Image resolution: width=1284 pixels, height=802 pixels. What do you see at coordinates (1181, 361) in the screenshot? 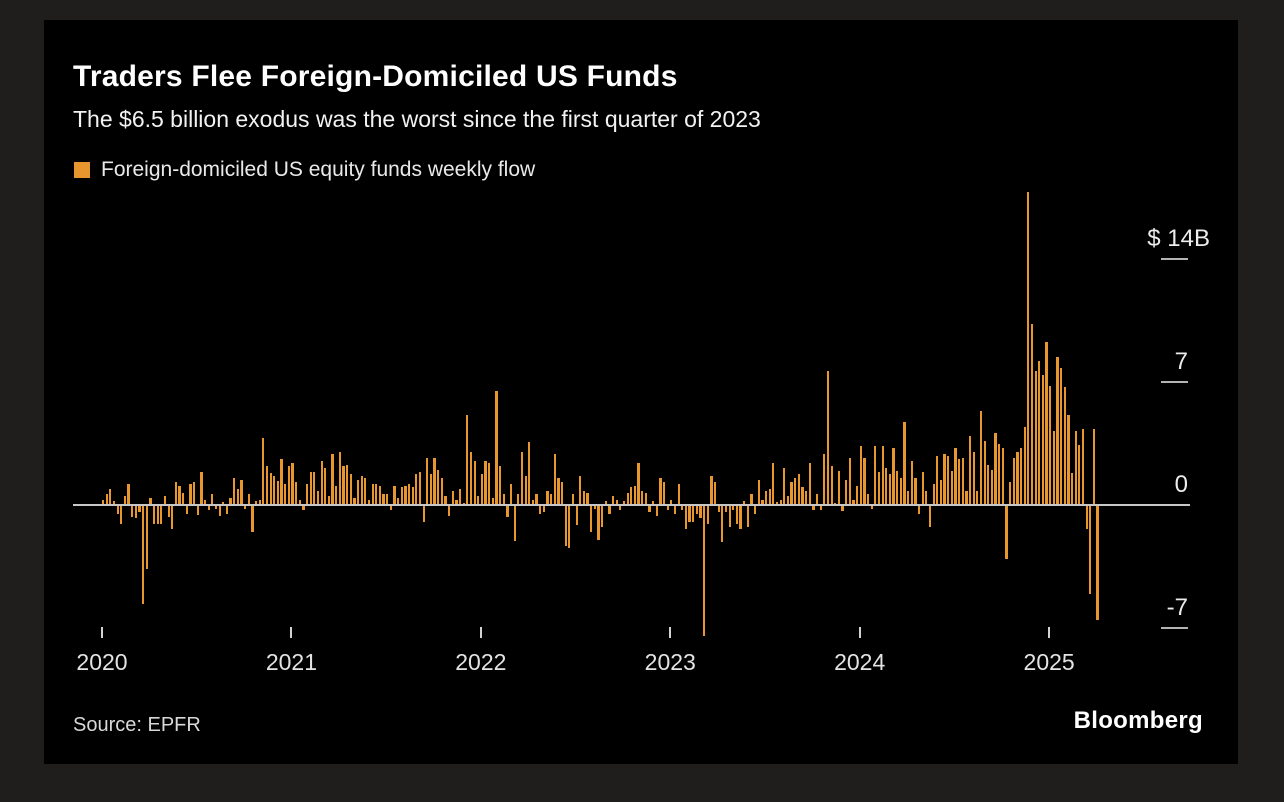
I see `y-axis-label: 7` at bounding box center [1181, 361].